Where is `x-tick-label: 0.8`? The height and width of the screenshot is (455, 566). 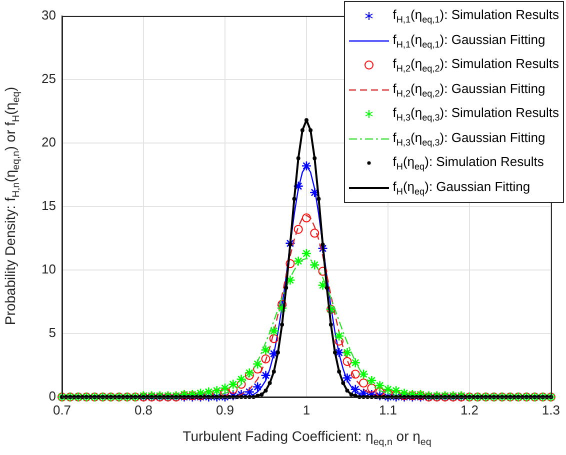
x-tick-label: 0.8 is located at coordinates (143, 410).